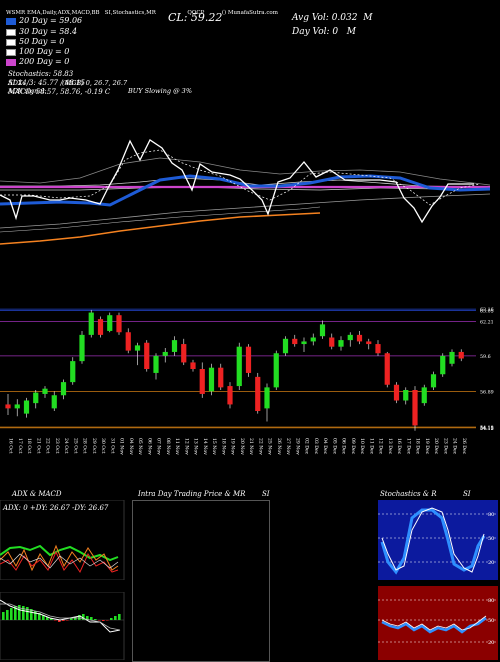 Image resolution: width=500 pixels, height=662 pixels. Describe the element at coordinates (59, 92) in the screenshot. I see `macd-value: MACD: 58.57, 58.76, -0.19 C` at that location.